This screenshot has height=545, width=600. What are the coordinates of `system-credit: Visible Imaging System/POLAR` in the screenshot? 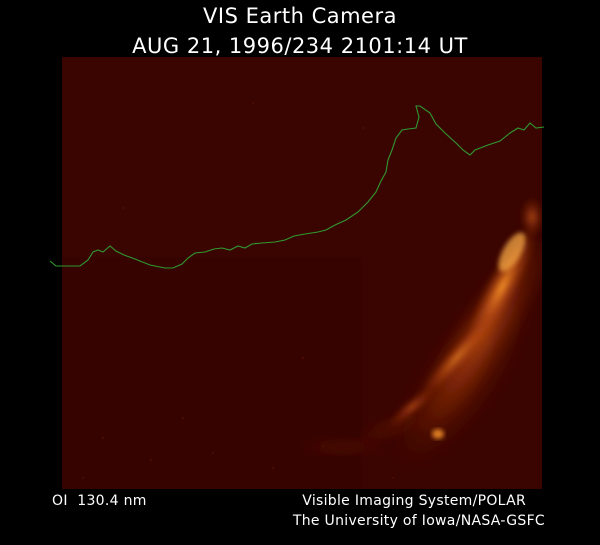 It's located at (414, 501).